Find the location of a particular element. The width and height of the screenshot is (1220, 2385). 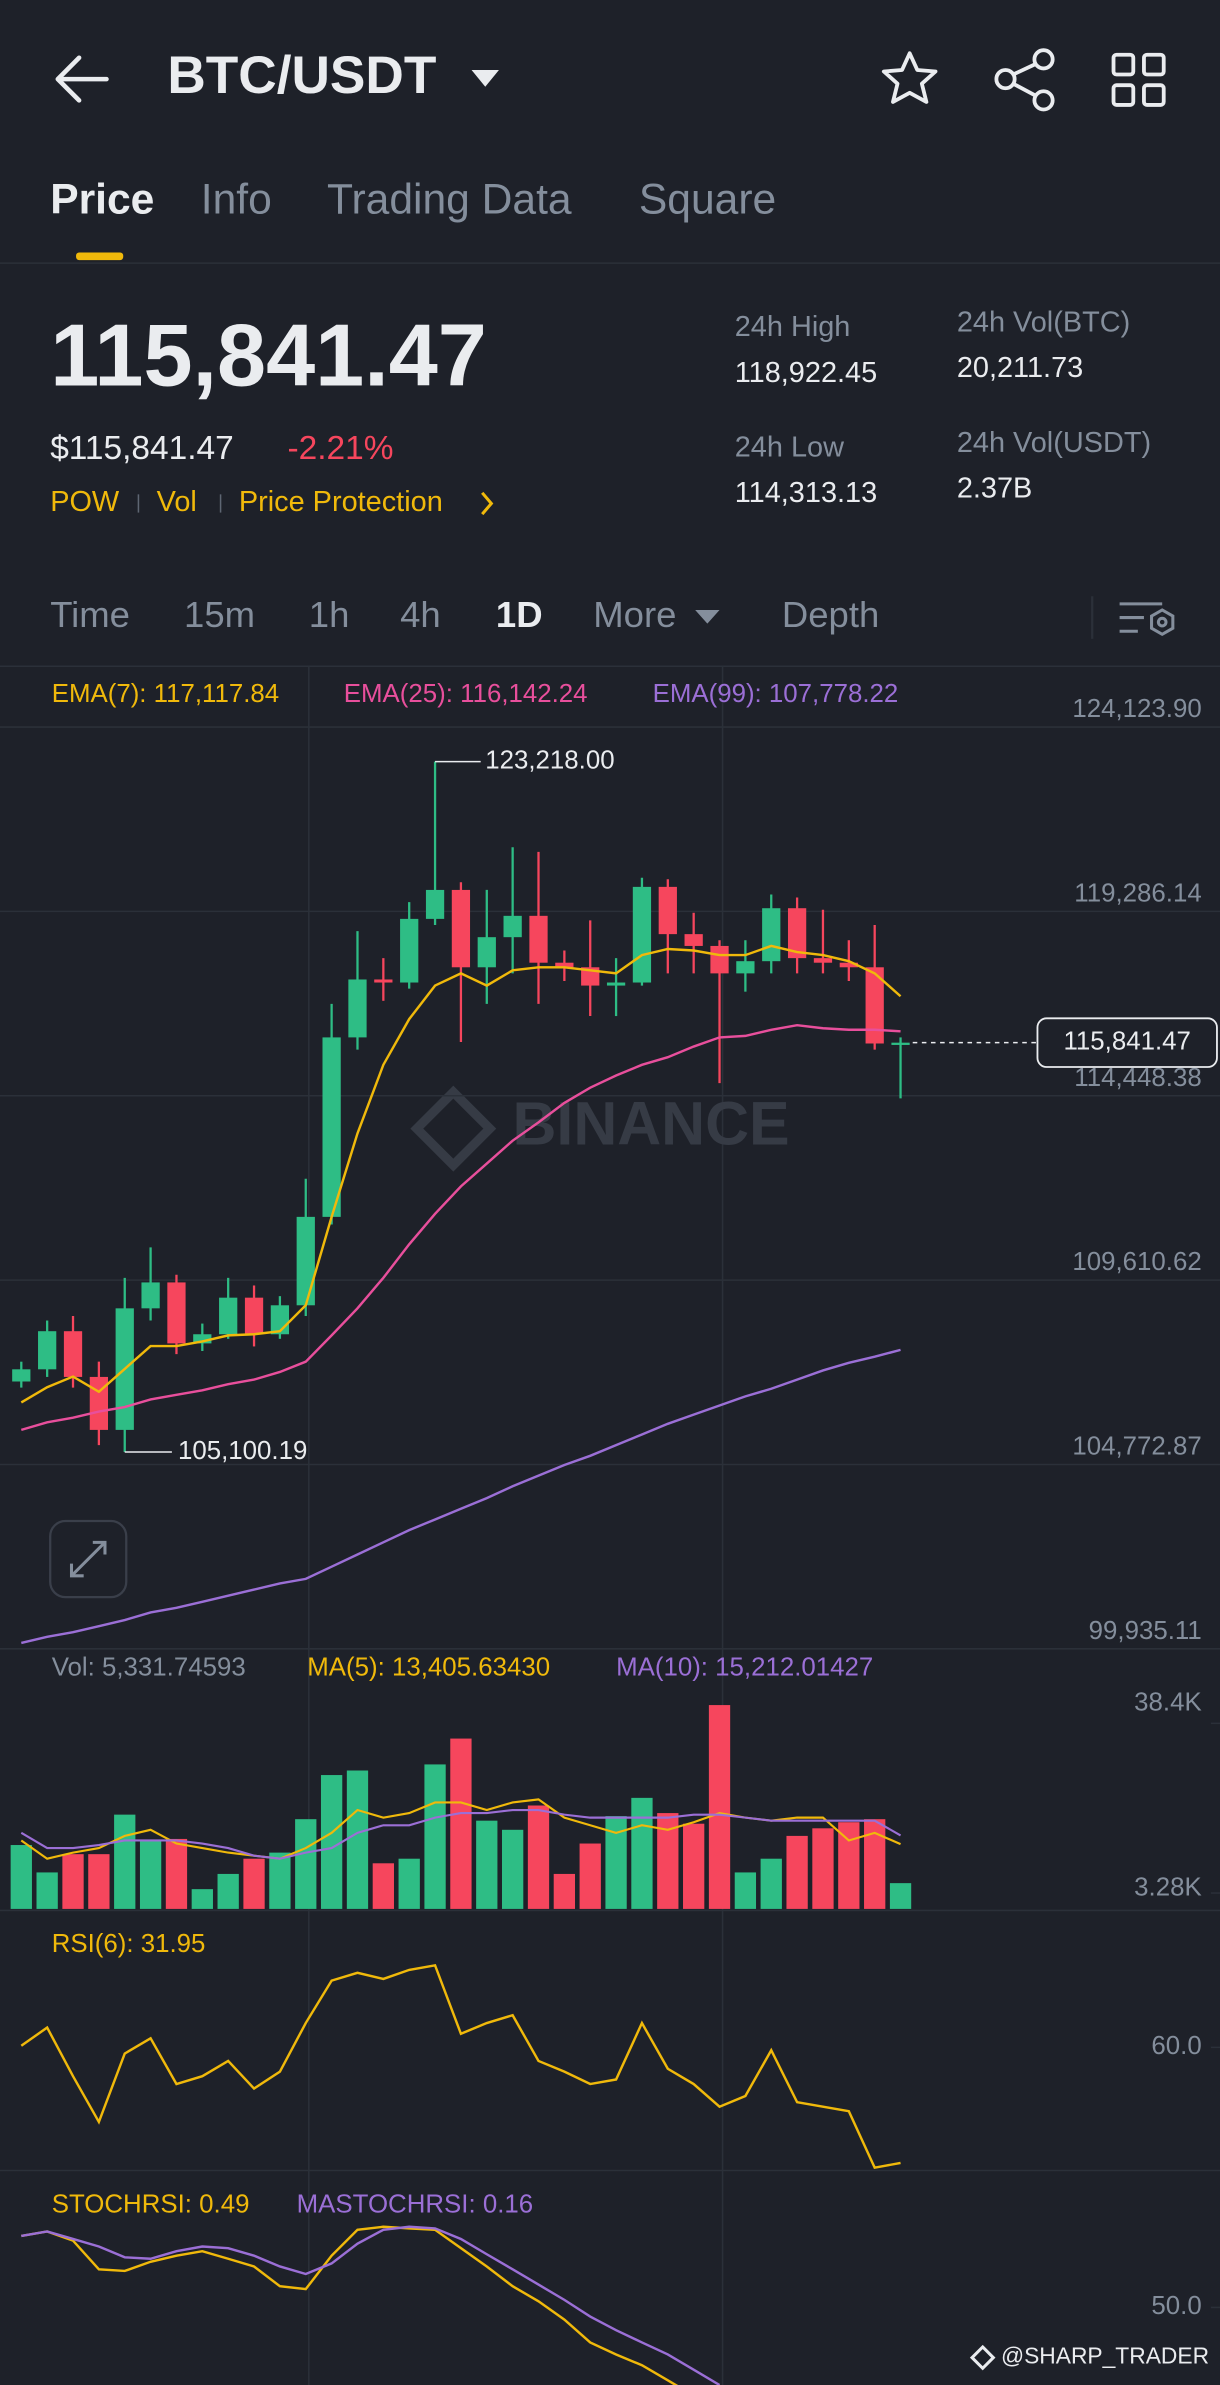

rsi-legend: RSI(6): 31.95 is located at coordinates (129, 1944).